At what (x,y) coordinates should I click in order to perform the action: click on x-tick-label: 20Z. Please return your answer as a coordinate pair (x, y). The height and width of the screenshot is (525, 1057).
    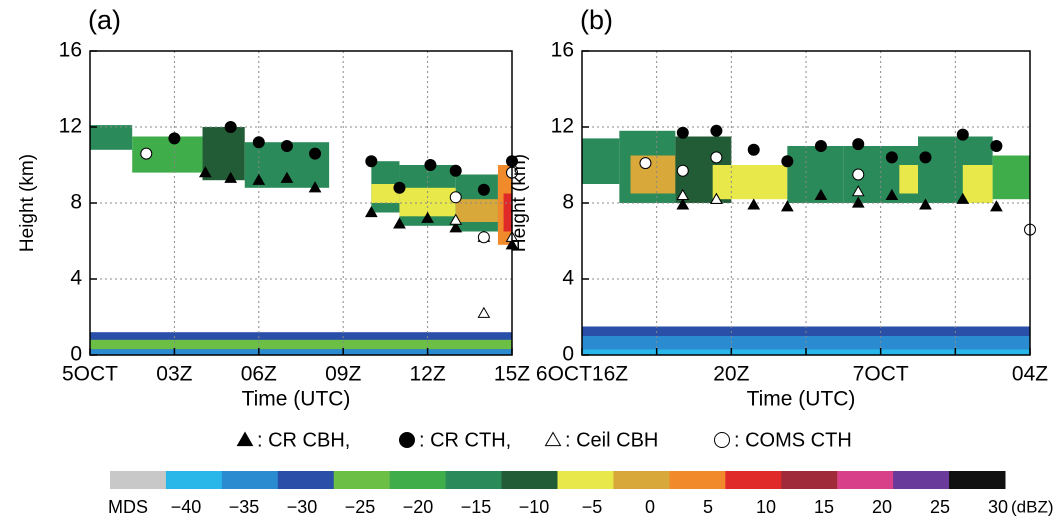
    Looking at the image, I should click on (731, 374).